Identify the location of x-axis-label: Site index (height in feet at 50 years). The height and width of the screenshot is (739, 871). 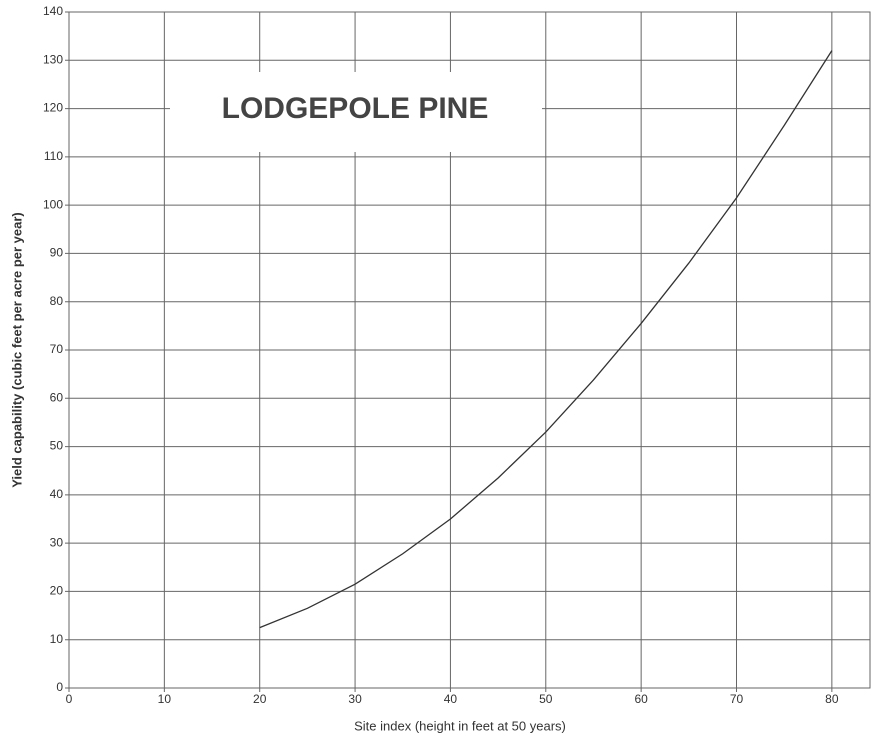
(460, 725).